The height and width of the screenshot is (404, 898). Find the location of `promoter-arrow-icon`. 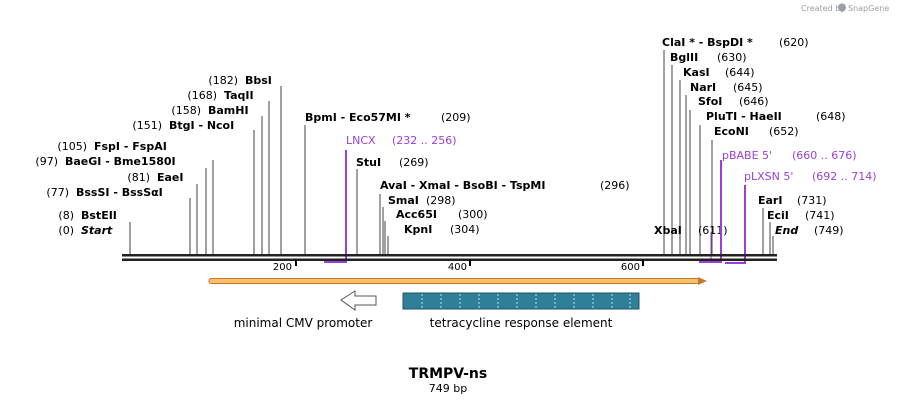

promoter-arrow-icon is located at coordinates (358, 300).